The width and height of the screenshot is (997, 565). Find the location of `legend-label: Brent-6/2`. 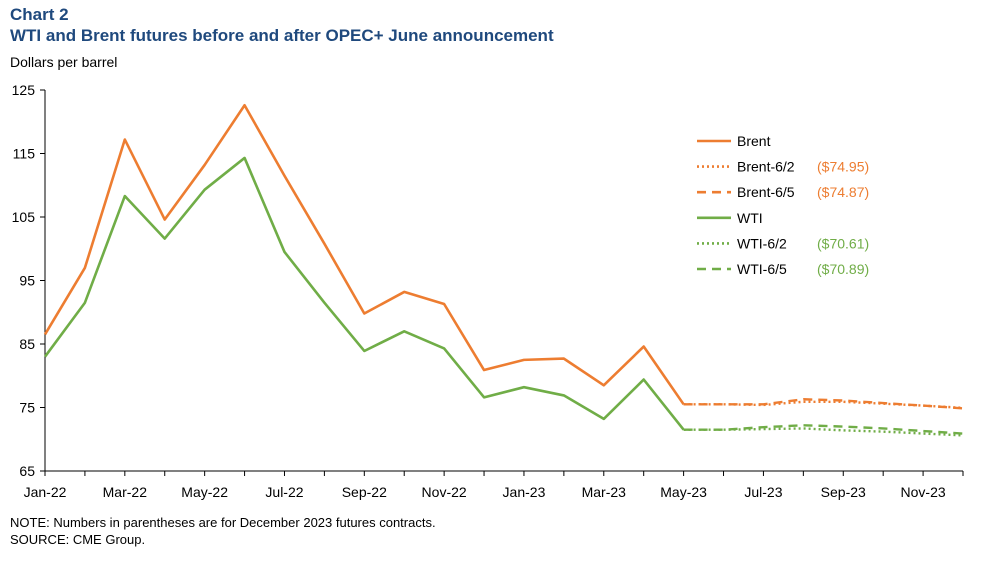

legend-label: Brent-6/2 is located at coordinates (766, 167).